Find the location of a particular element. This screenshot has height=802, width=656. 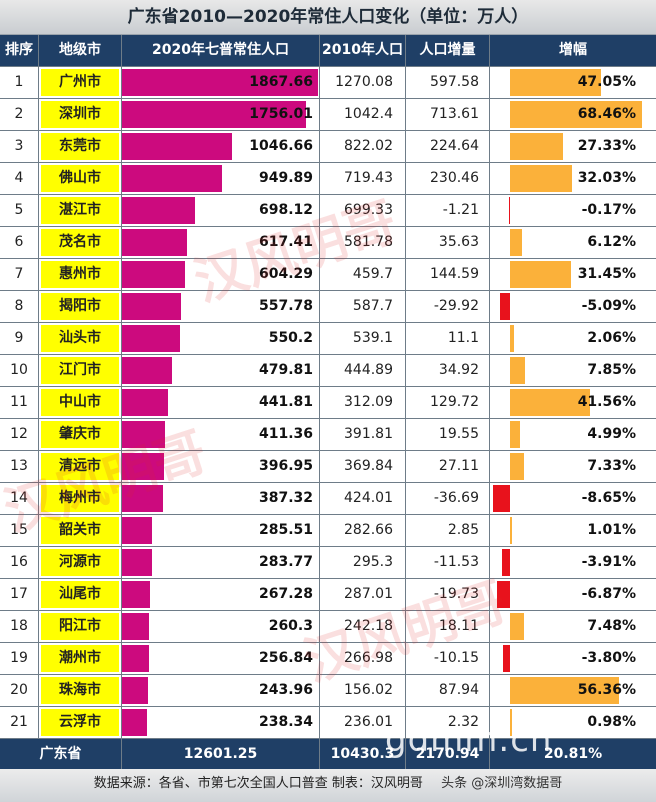

pop2010-cell: 459.7 is located at coordinates (363, 274).